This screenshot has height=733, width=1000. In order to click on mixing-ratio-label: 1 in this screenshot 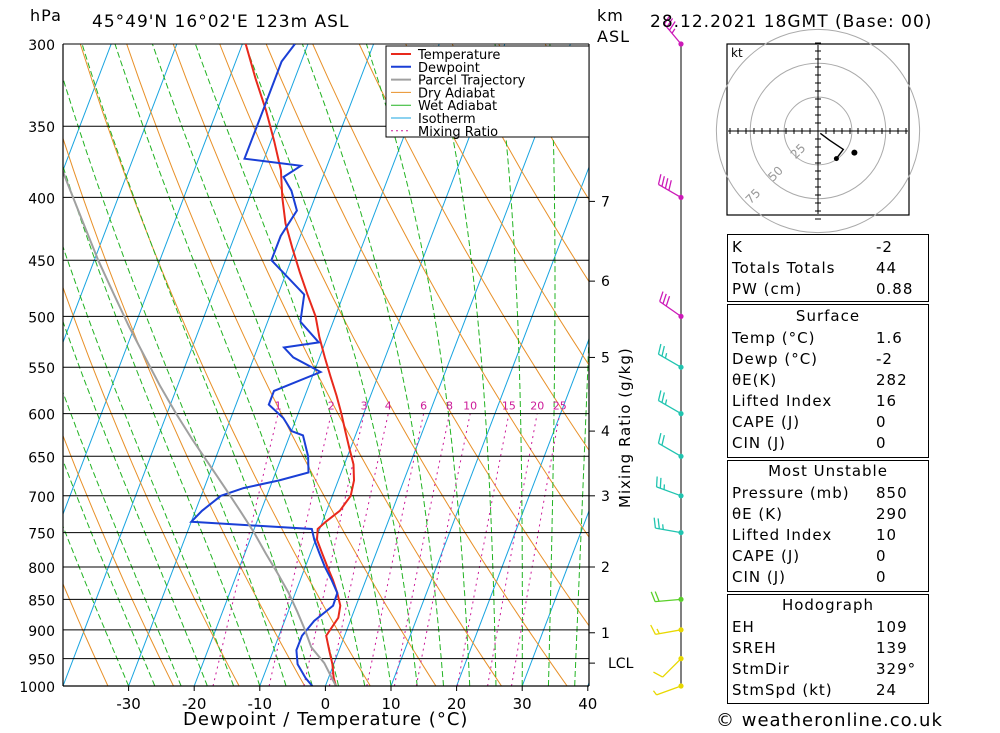, I will do `click(278, 406)`.